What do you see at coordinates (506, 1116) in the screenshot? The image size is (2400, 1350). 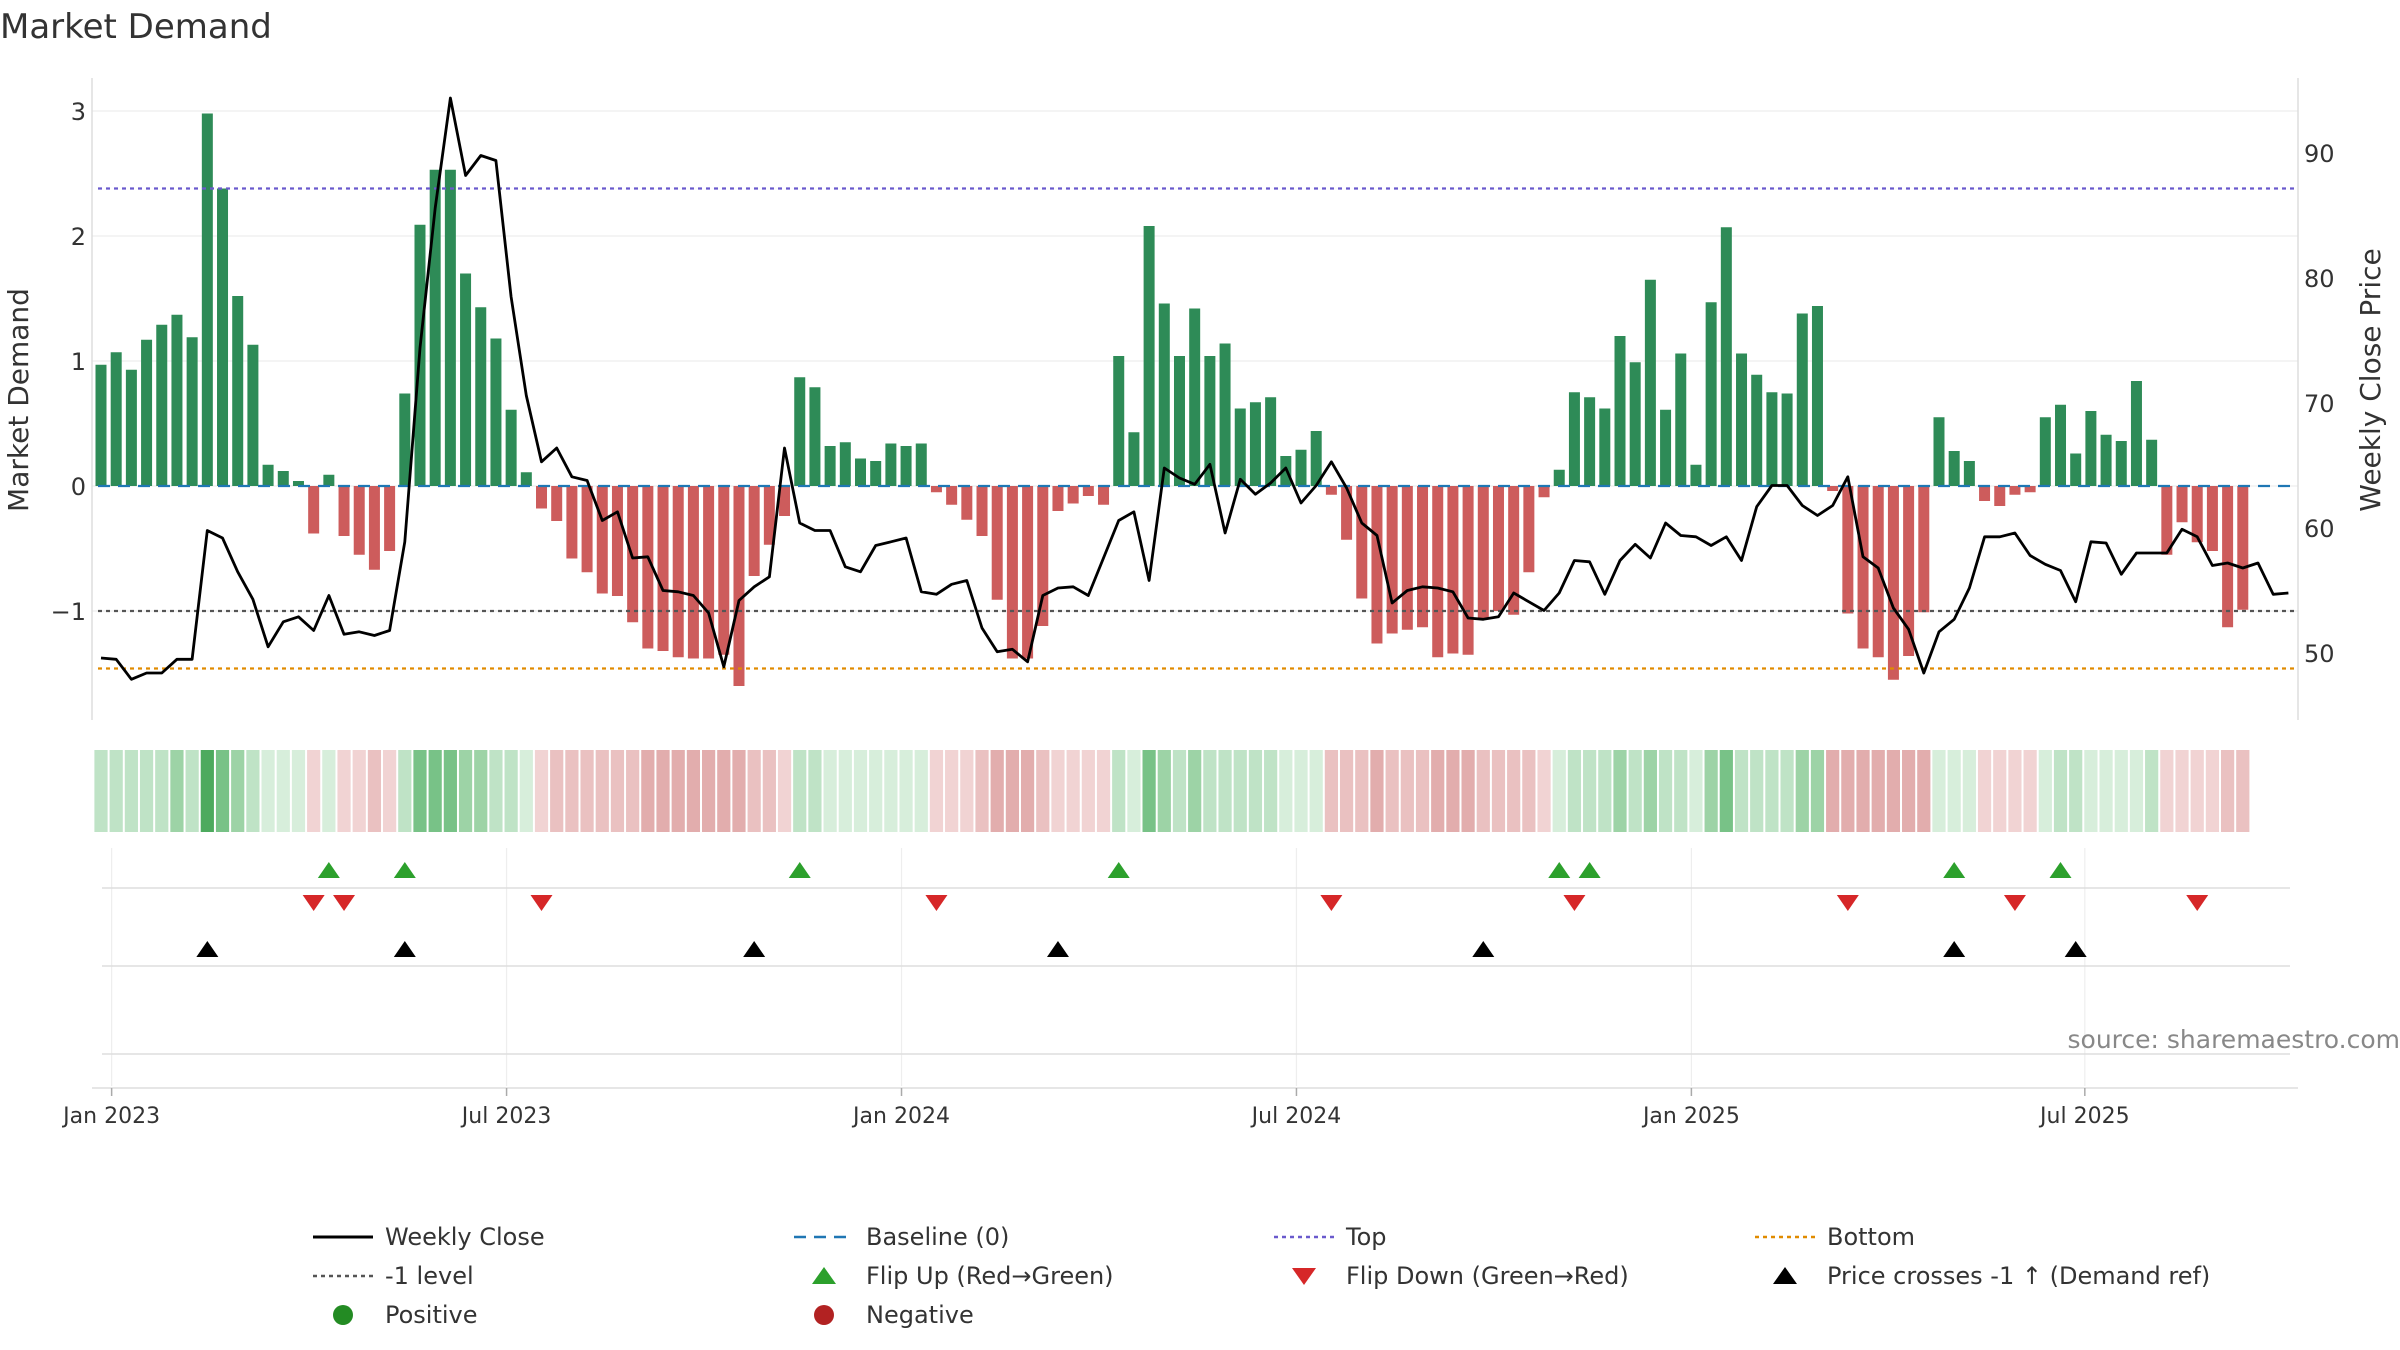 I see `x-tick-label: Jul 2023` at bounding box center [506, 1116].